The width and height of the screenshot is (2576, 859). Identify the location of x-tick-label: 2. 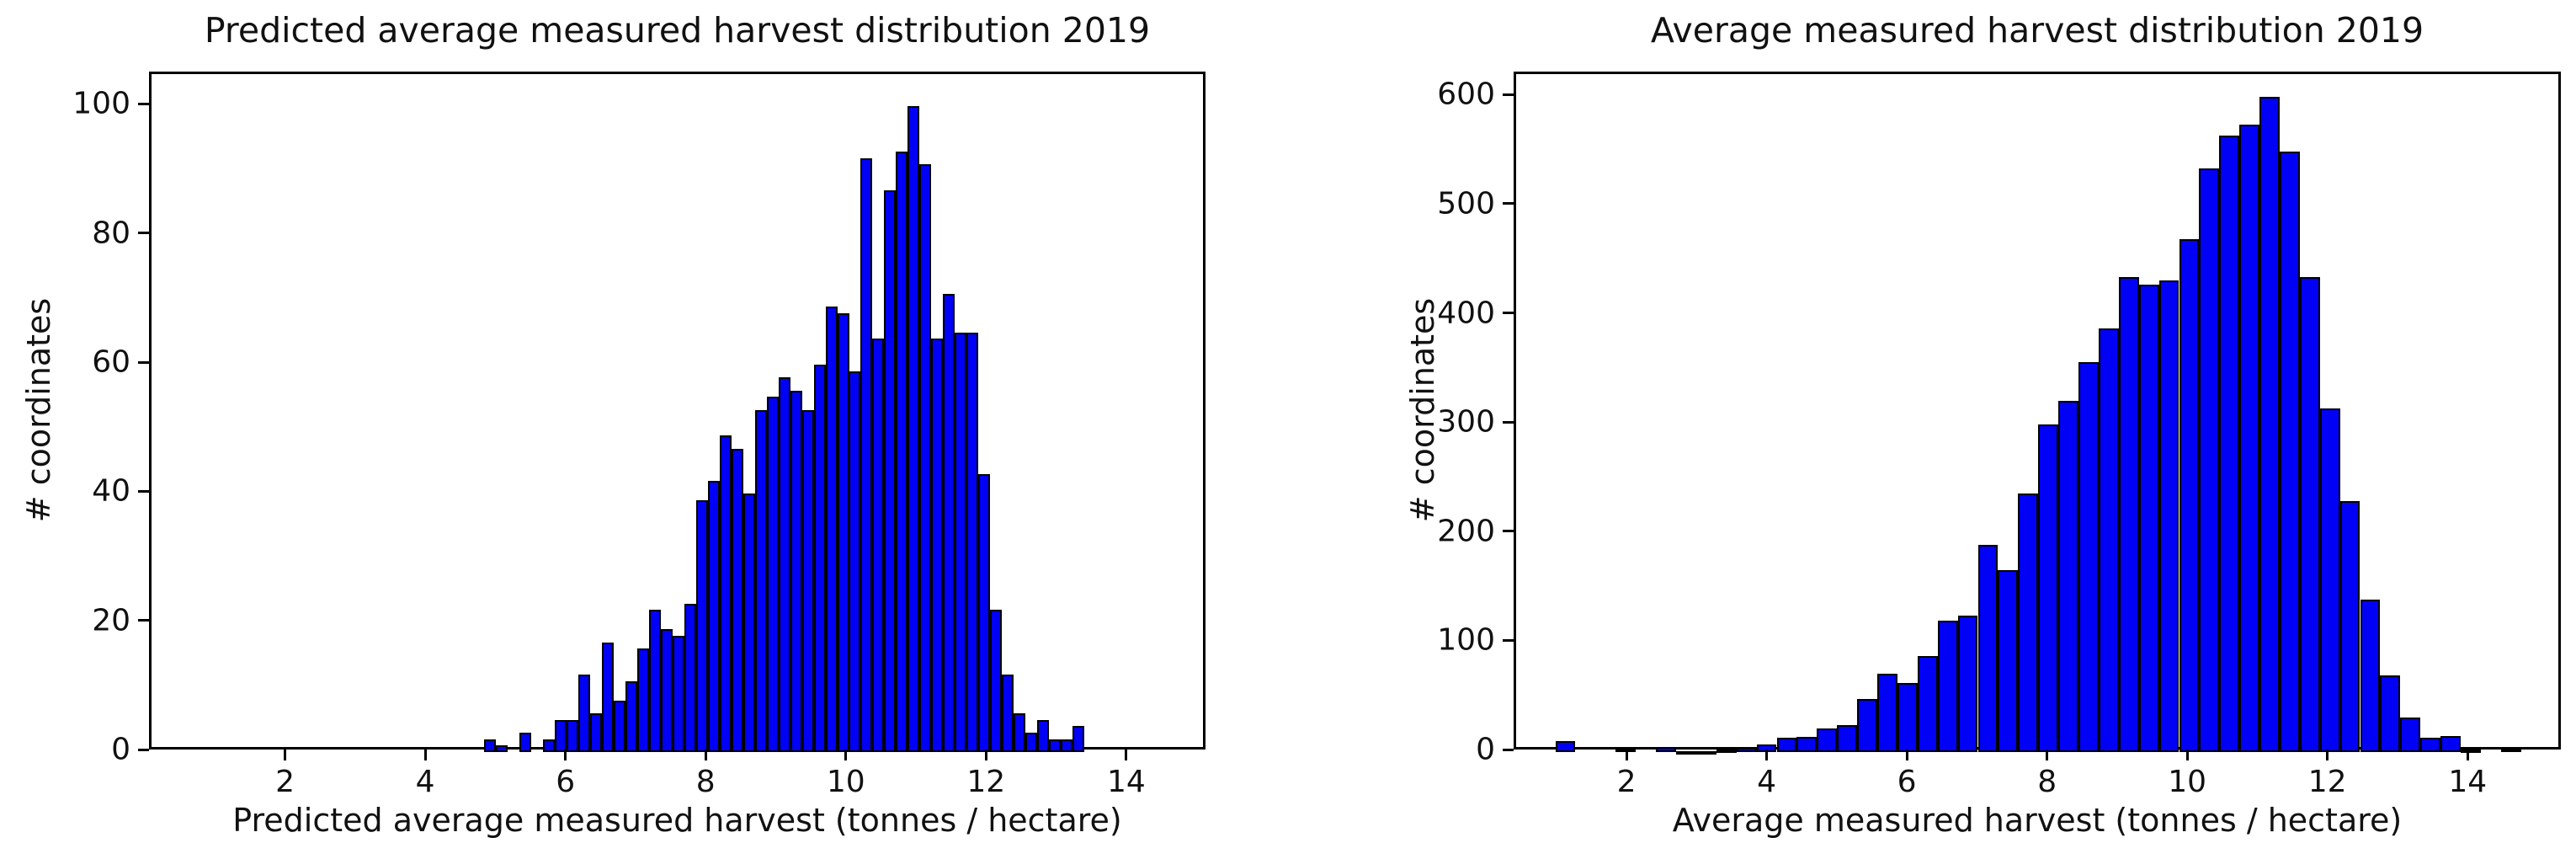
(285, 782).